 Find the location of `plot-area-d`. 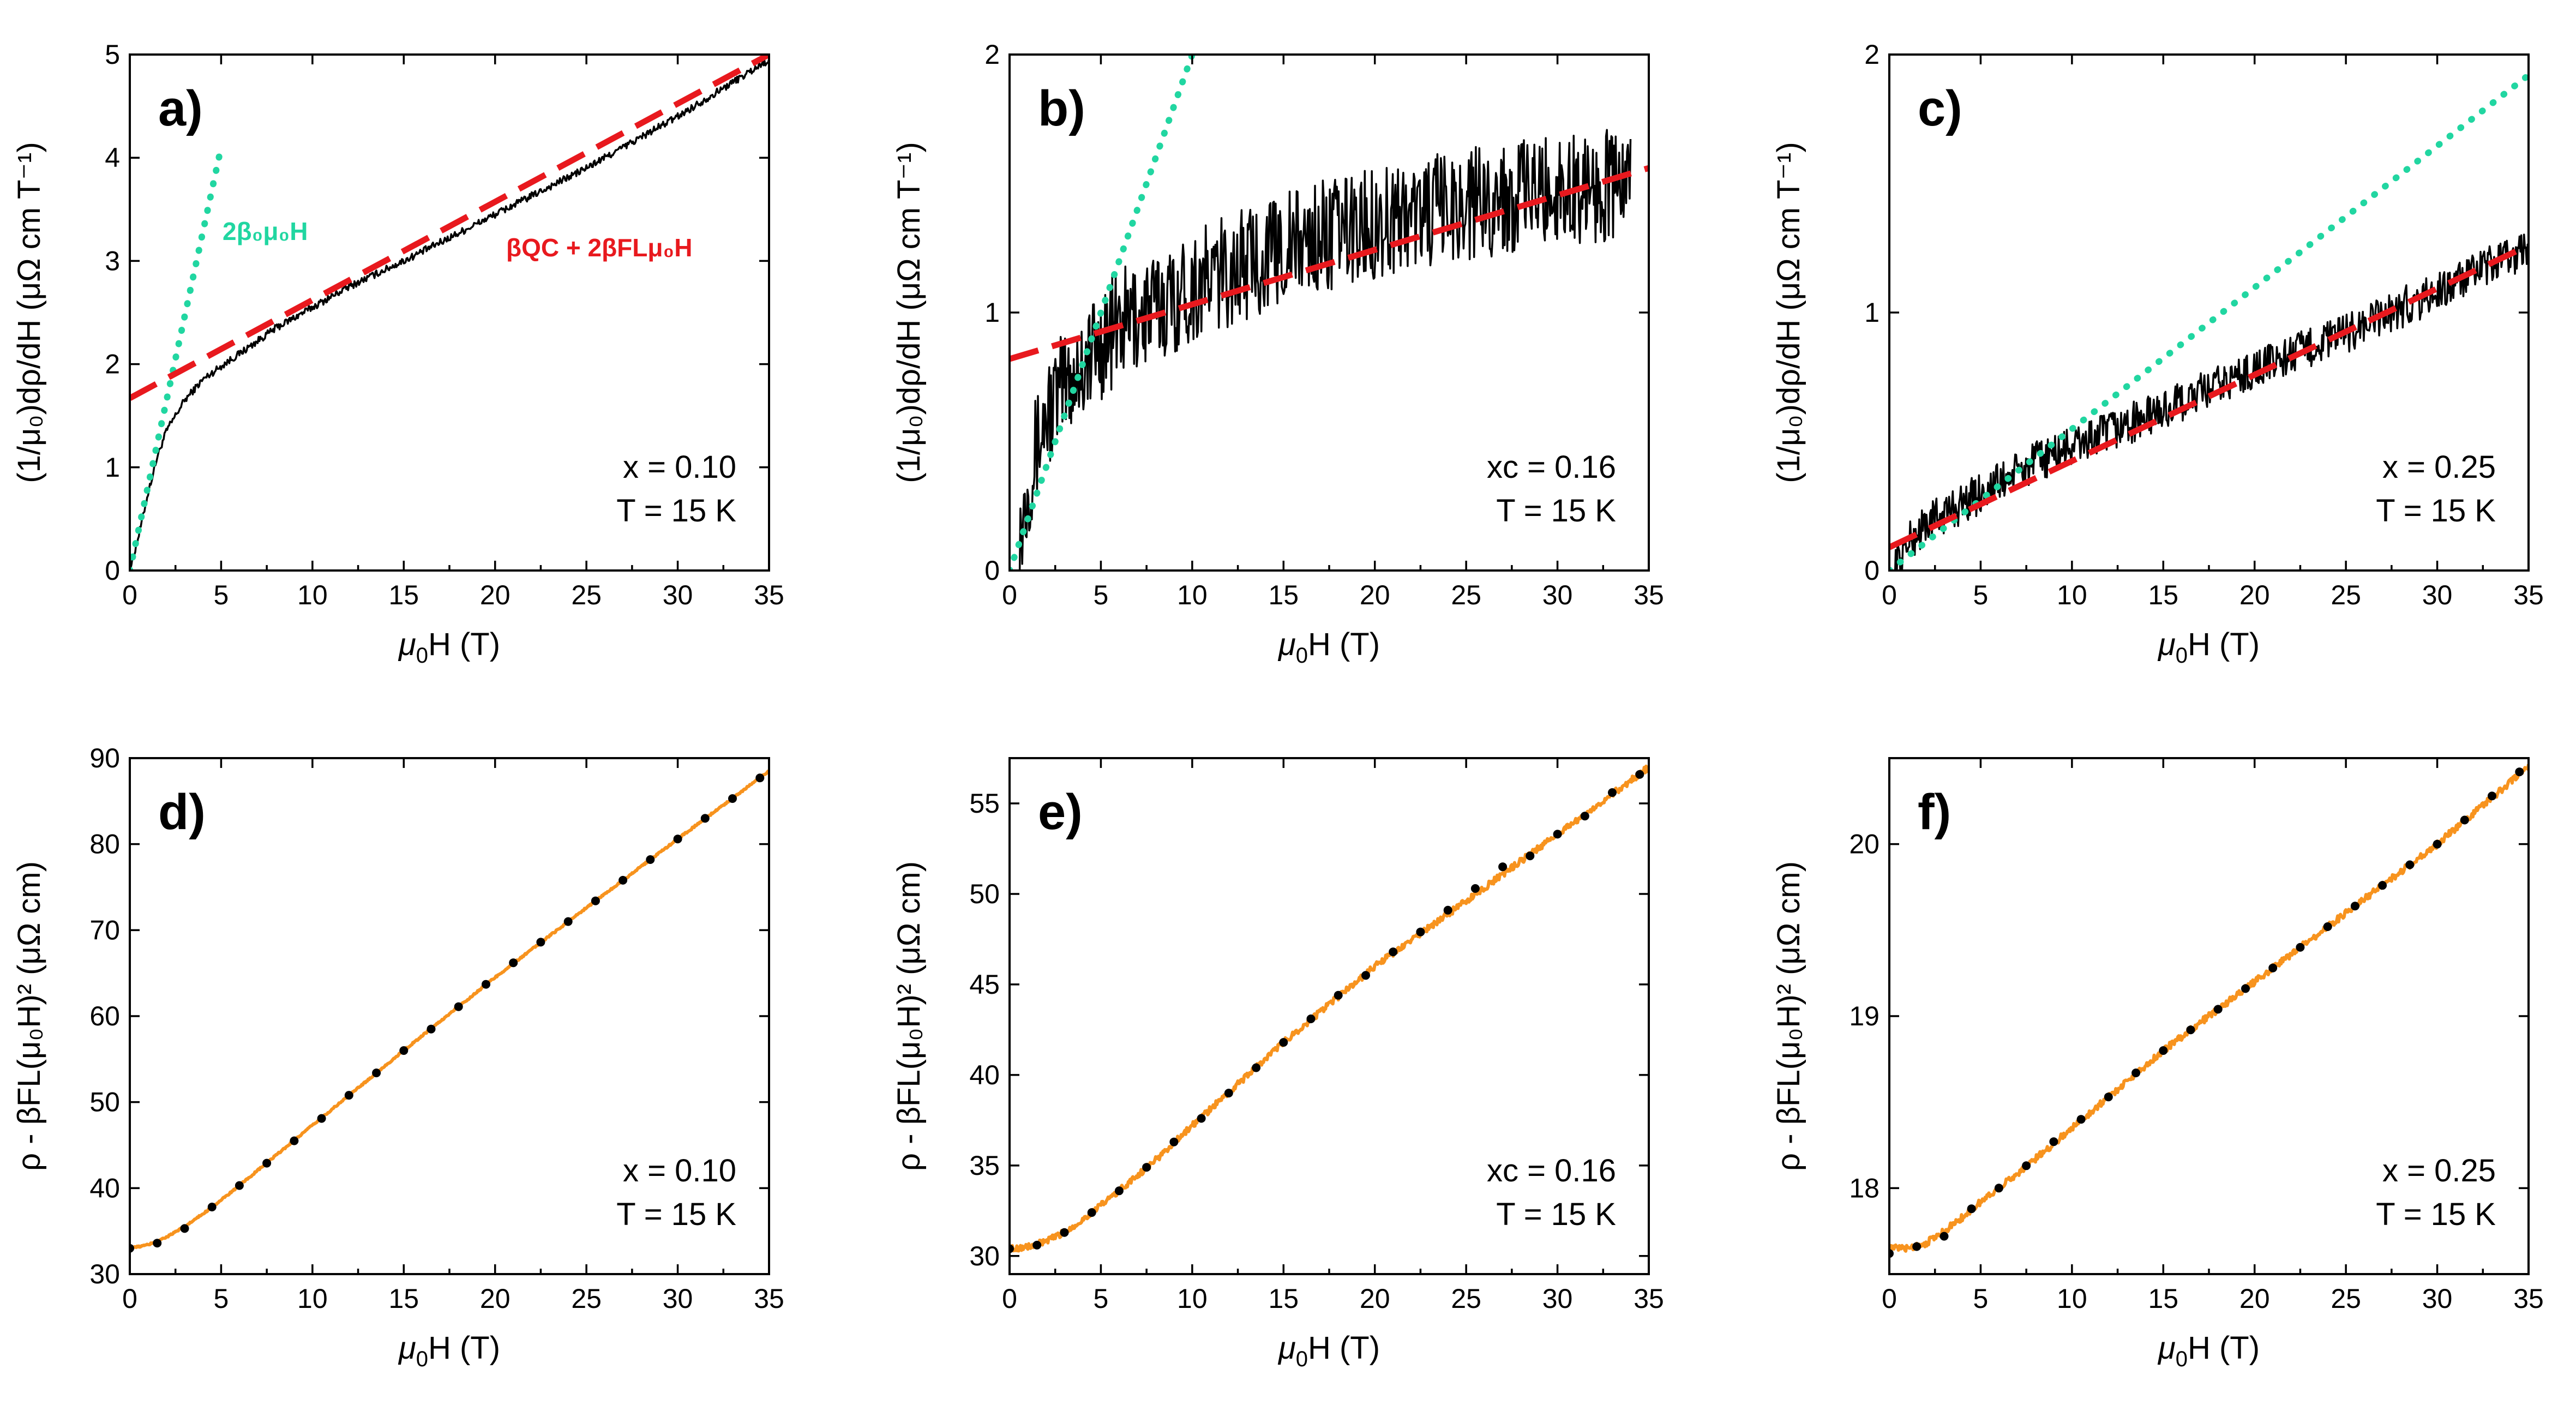

plot-area-d is located at coordinates (450, 1011).